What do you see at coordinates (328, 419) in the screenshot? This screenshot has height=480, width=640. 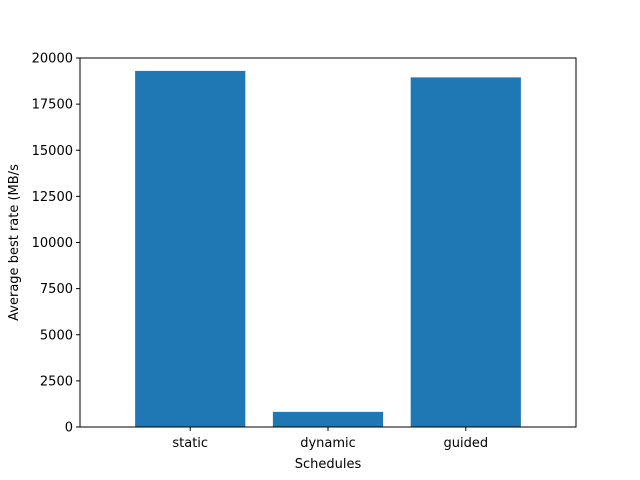 I see `bar-dynamic` at bounding box center [328, 419].